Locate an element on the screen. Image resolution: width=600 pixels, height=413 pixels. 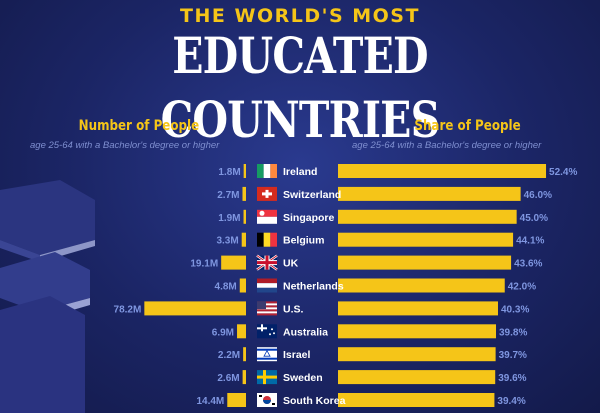
country-label-switzerland: Switzerland is located at coordinates (312, 195).